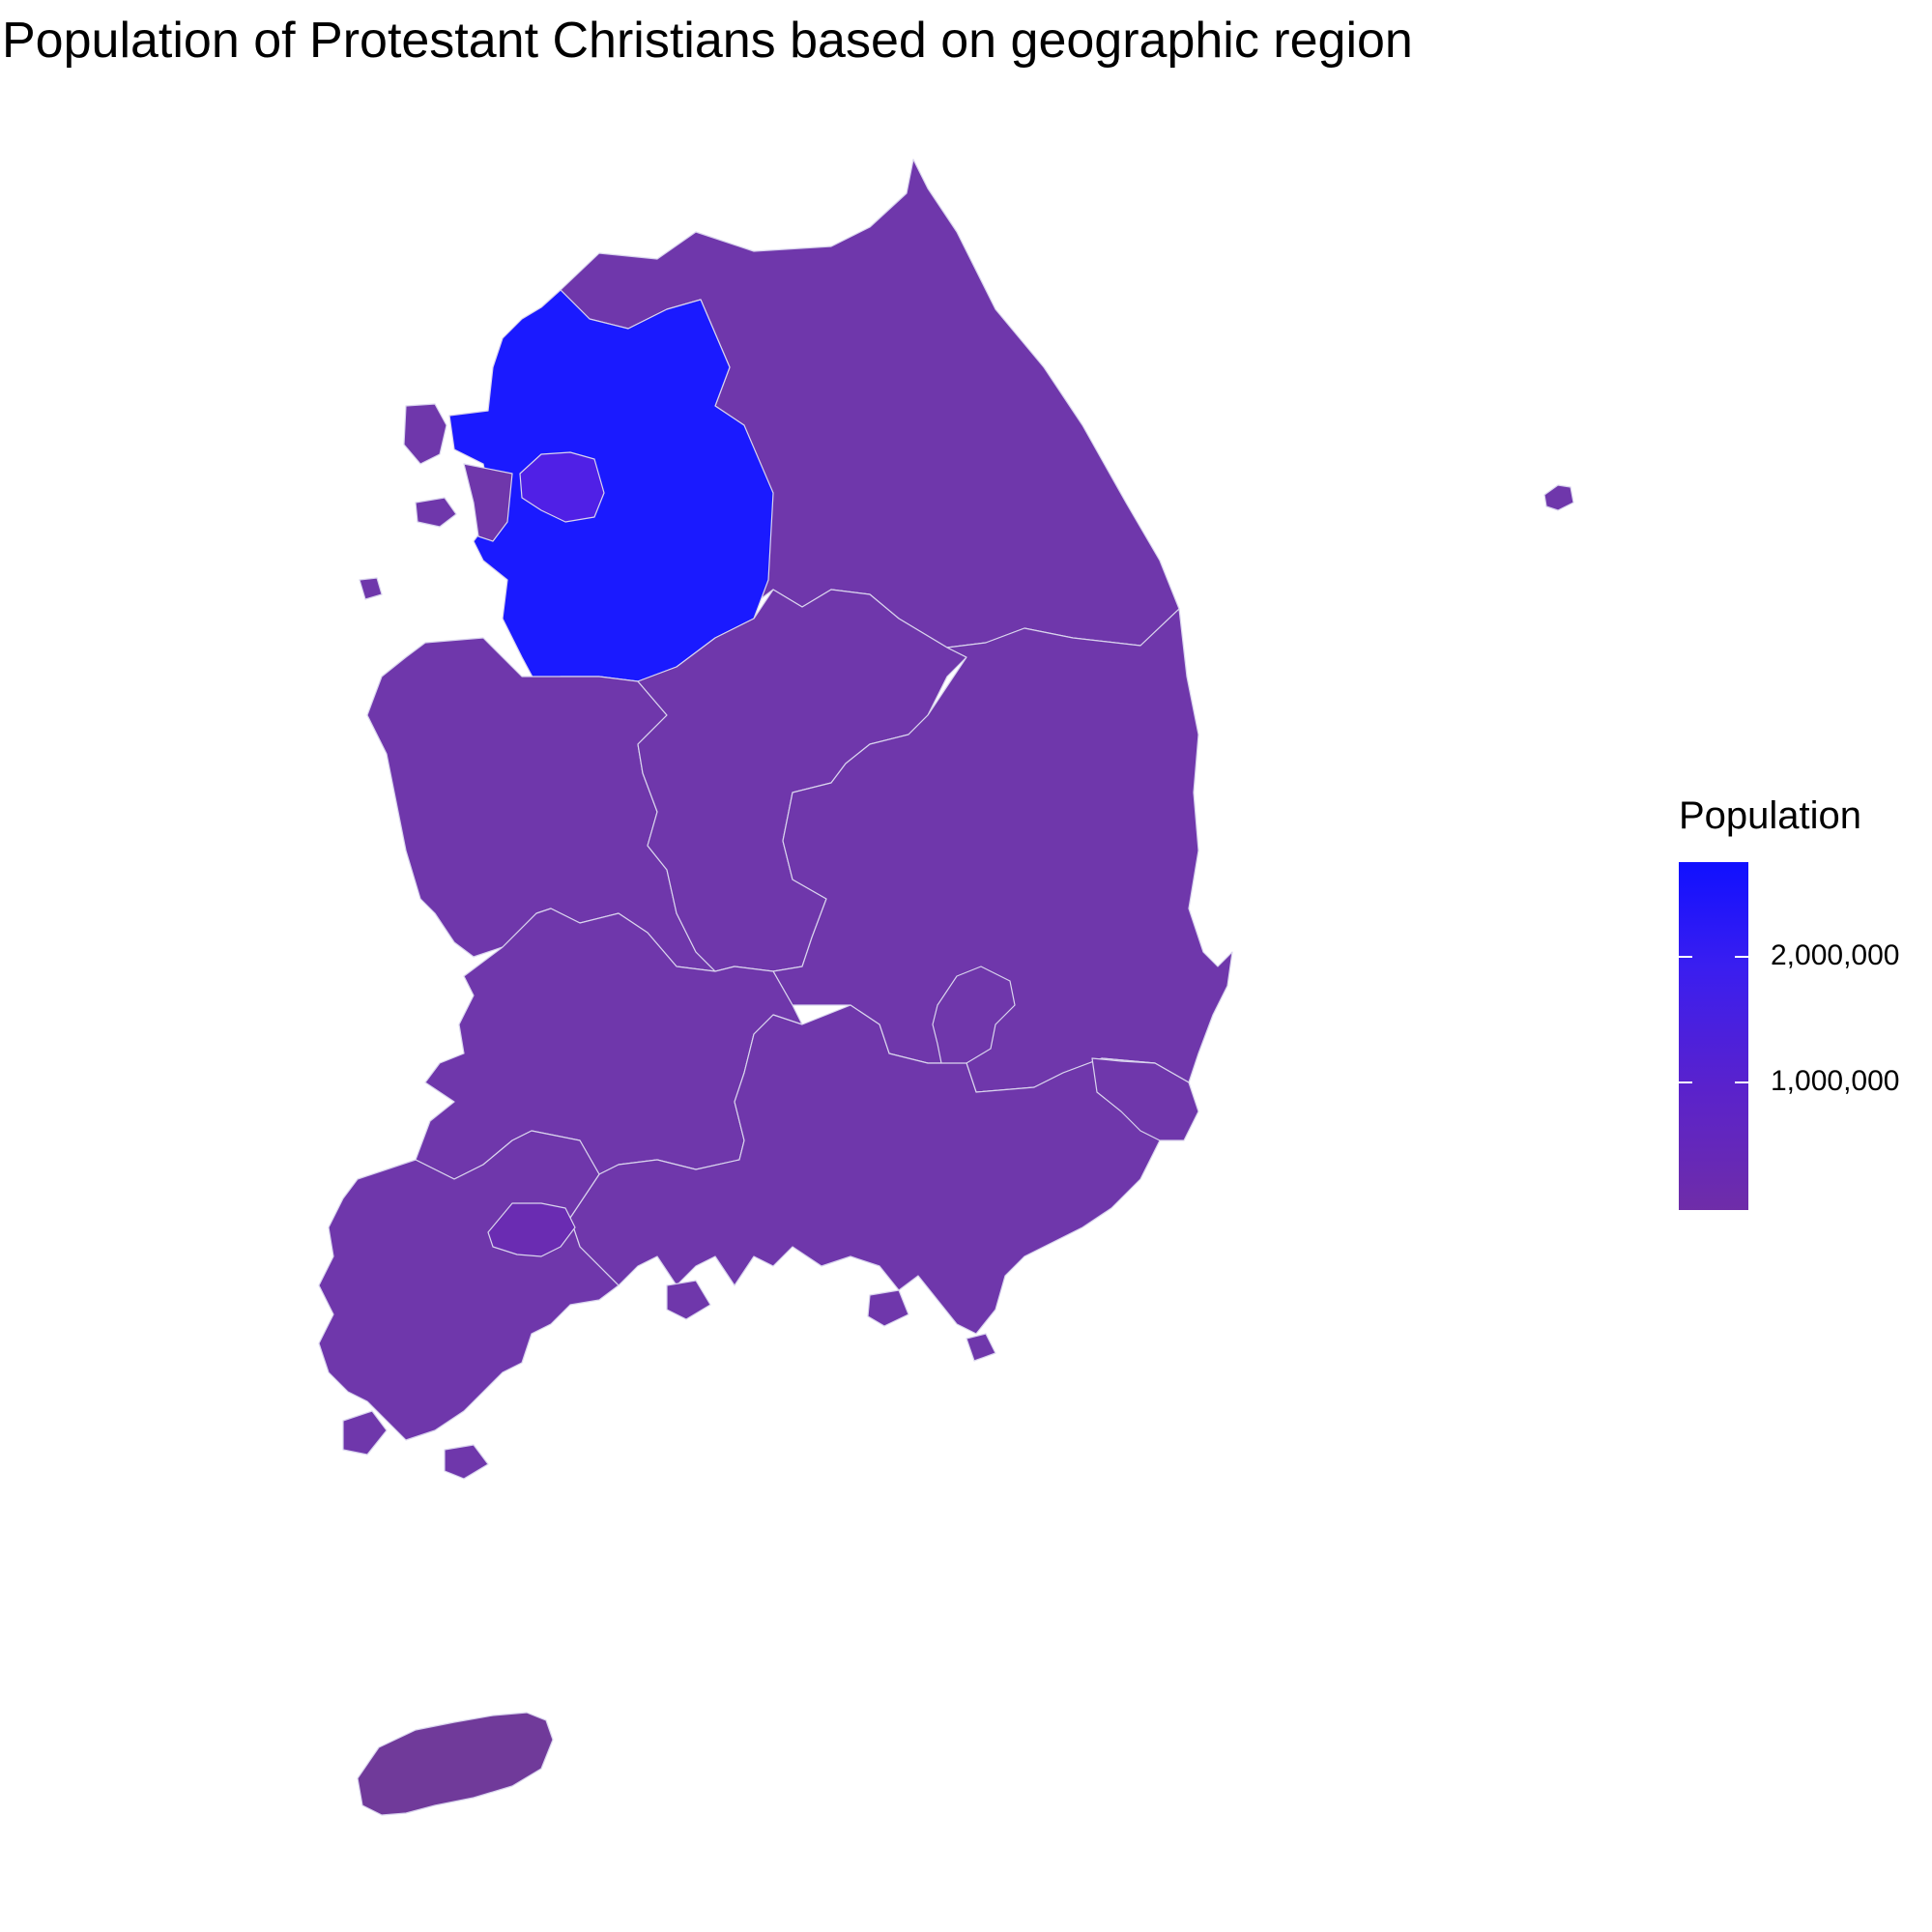 Image resolution: width=1932 pixels, height=1932 pixels. I want to click on legend-label-2m: 2,000,000, so click(1835, 955).